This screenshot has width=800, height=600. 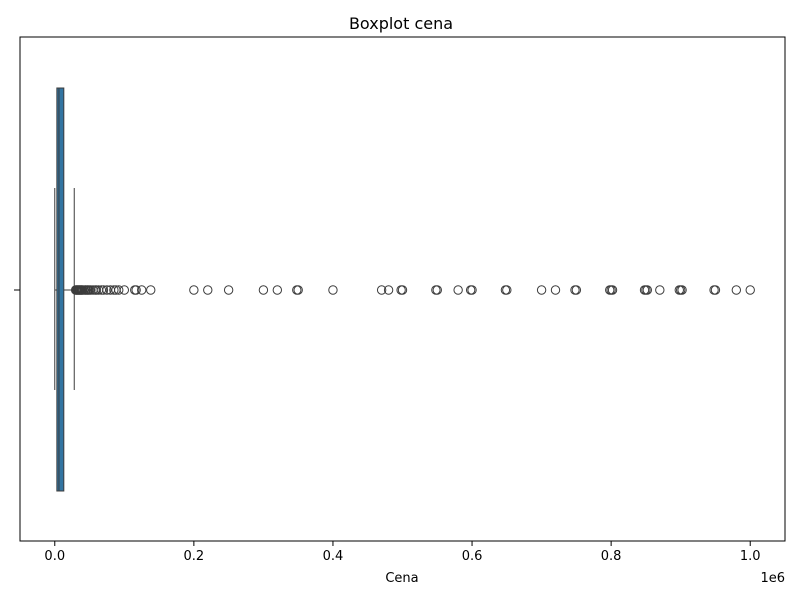 I want to click on chart-title: Boxplot cena, so click(x=401, y=23).